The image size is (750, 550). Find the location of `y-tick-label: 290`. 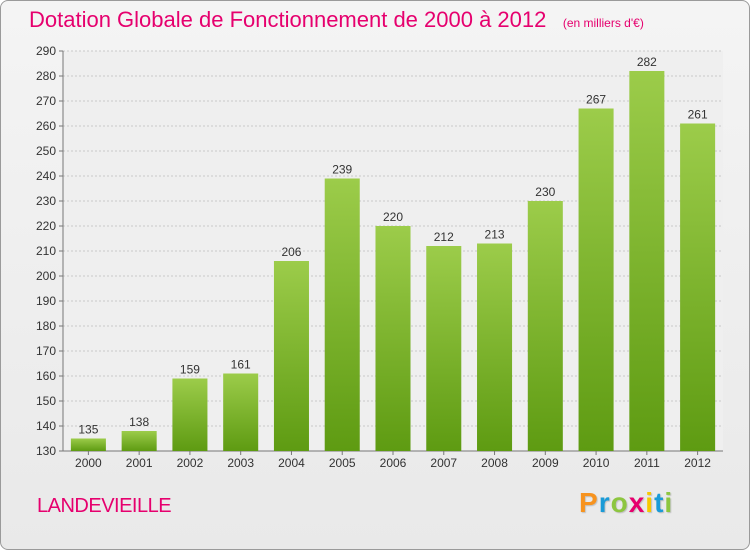

y-tick-label: 290 is located at coordinates (46, 51).